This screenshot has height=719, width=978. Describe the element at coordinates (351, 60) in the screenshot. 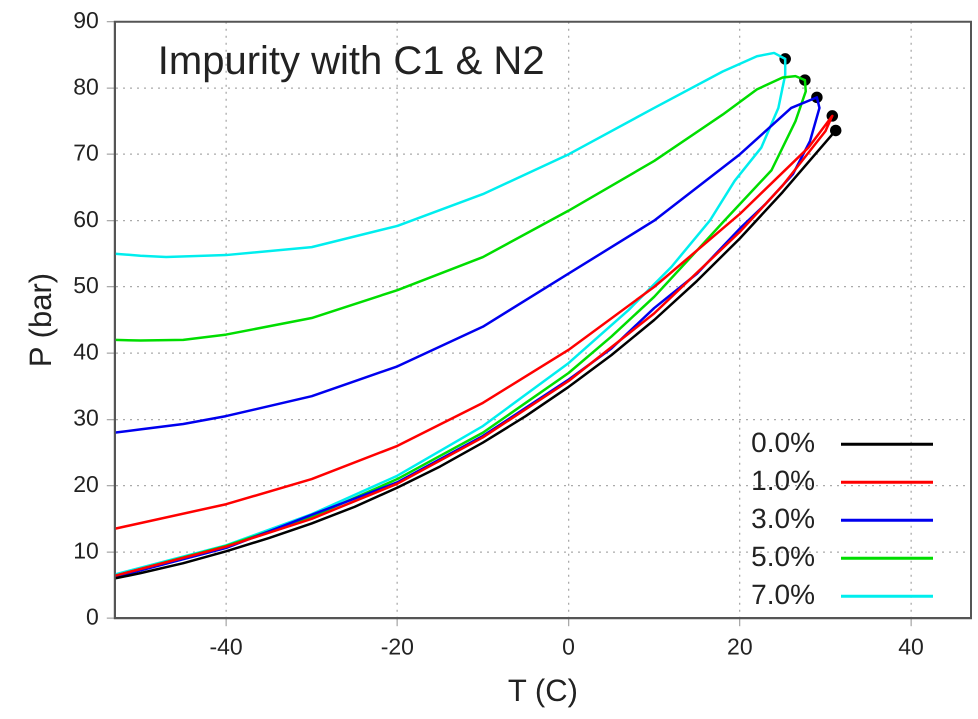

I see `chart-title: Impurity with C1 & N2` at that location.